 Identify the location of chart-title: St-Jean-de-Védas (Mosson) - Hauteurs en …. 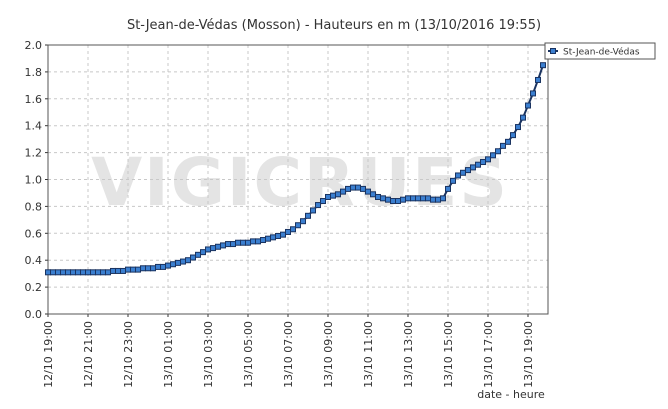
(334, 25).